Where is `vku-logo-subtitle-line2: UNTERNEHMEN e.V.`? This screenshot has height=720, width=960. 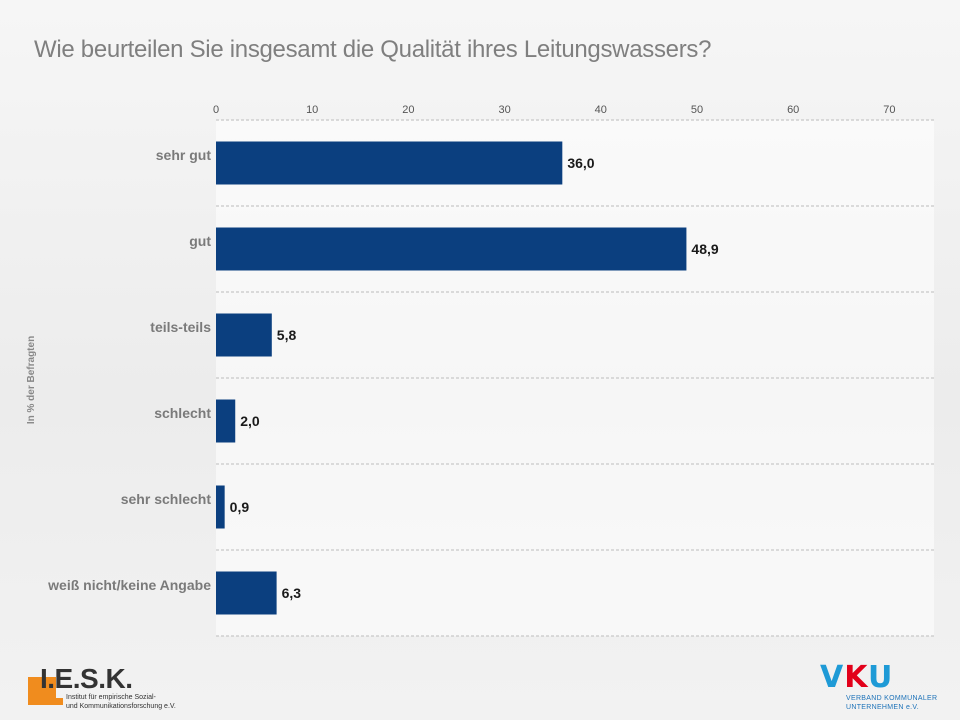 vku-logo-subtitle-line2: UNTERNEHMEN e.V. is located at coordinates (882, 707).